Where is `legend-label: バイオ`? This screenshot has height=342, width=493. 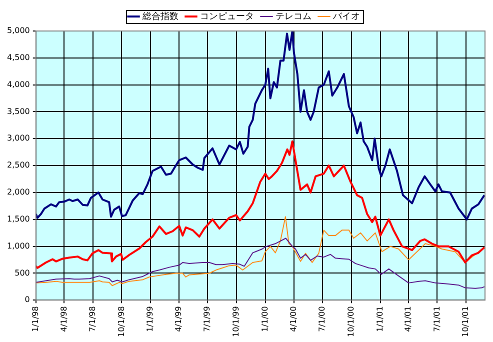 legend-label: バイオ is located at coordinates (346, 17).